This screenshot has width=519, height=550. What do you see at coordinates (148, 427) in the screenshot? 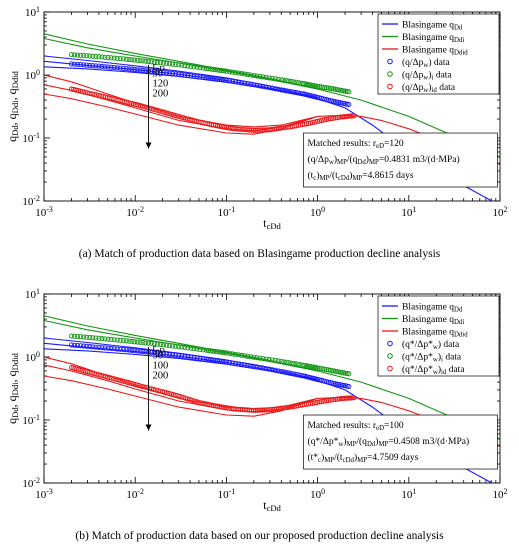
I see `reD-arrow-head` at bounding box center [148, 427].